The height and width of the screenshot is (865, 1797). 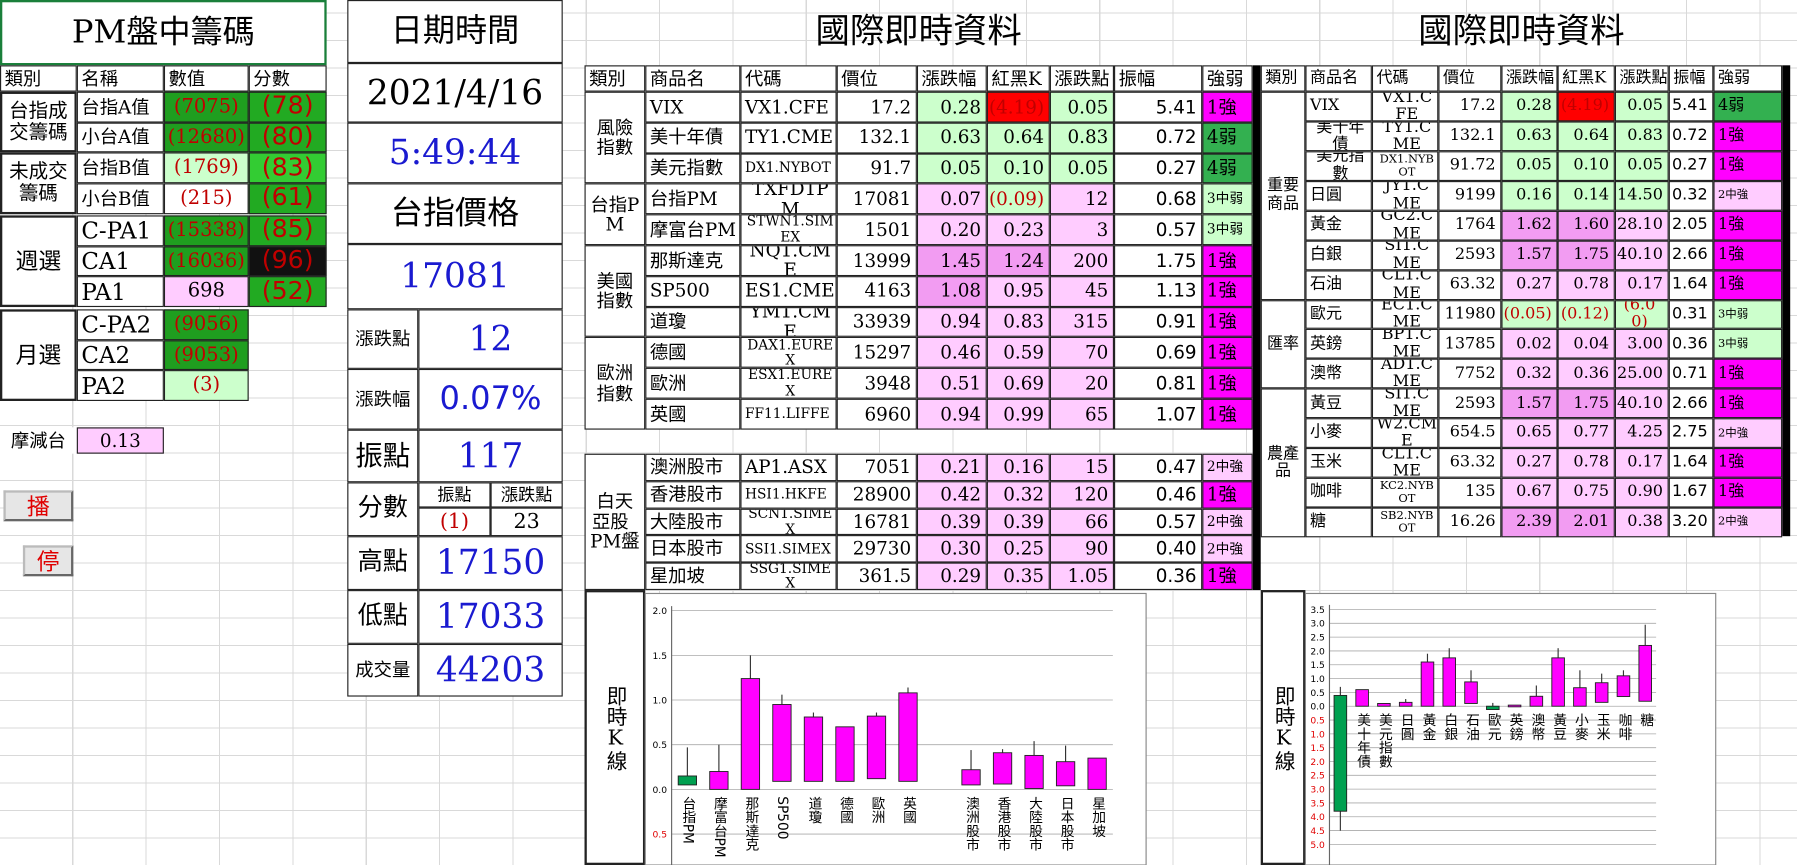 I want to click on x-tick-label: 摩富台PM, so click(x=719, y=826).